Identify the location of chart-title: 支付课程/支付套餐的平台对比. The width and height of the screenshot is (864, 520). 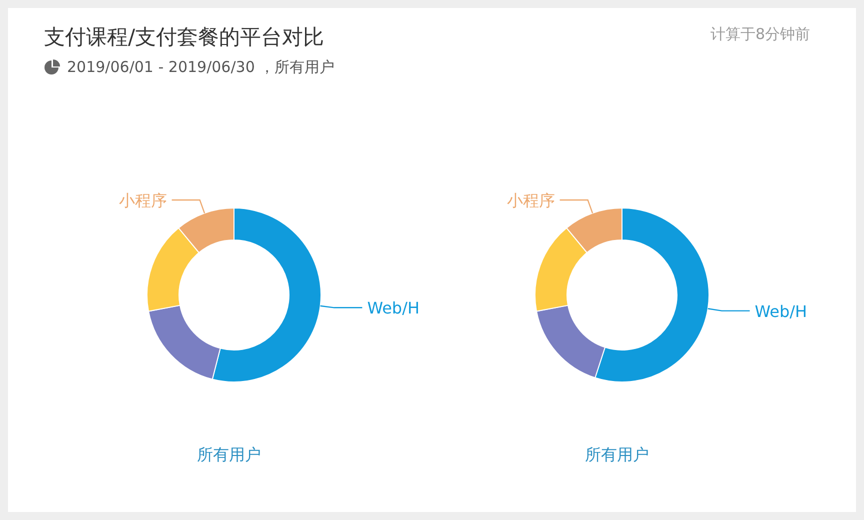
(184, 37).